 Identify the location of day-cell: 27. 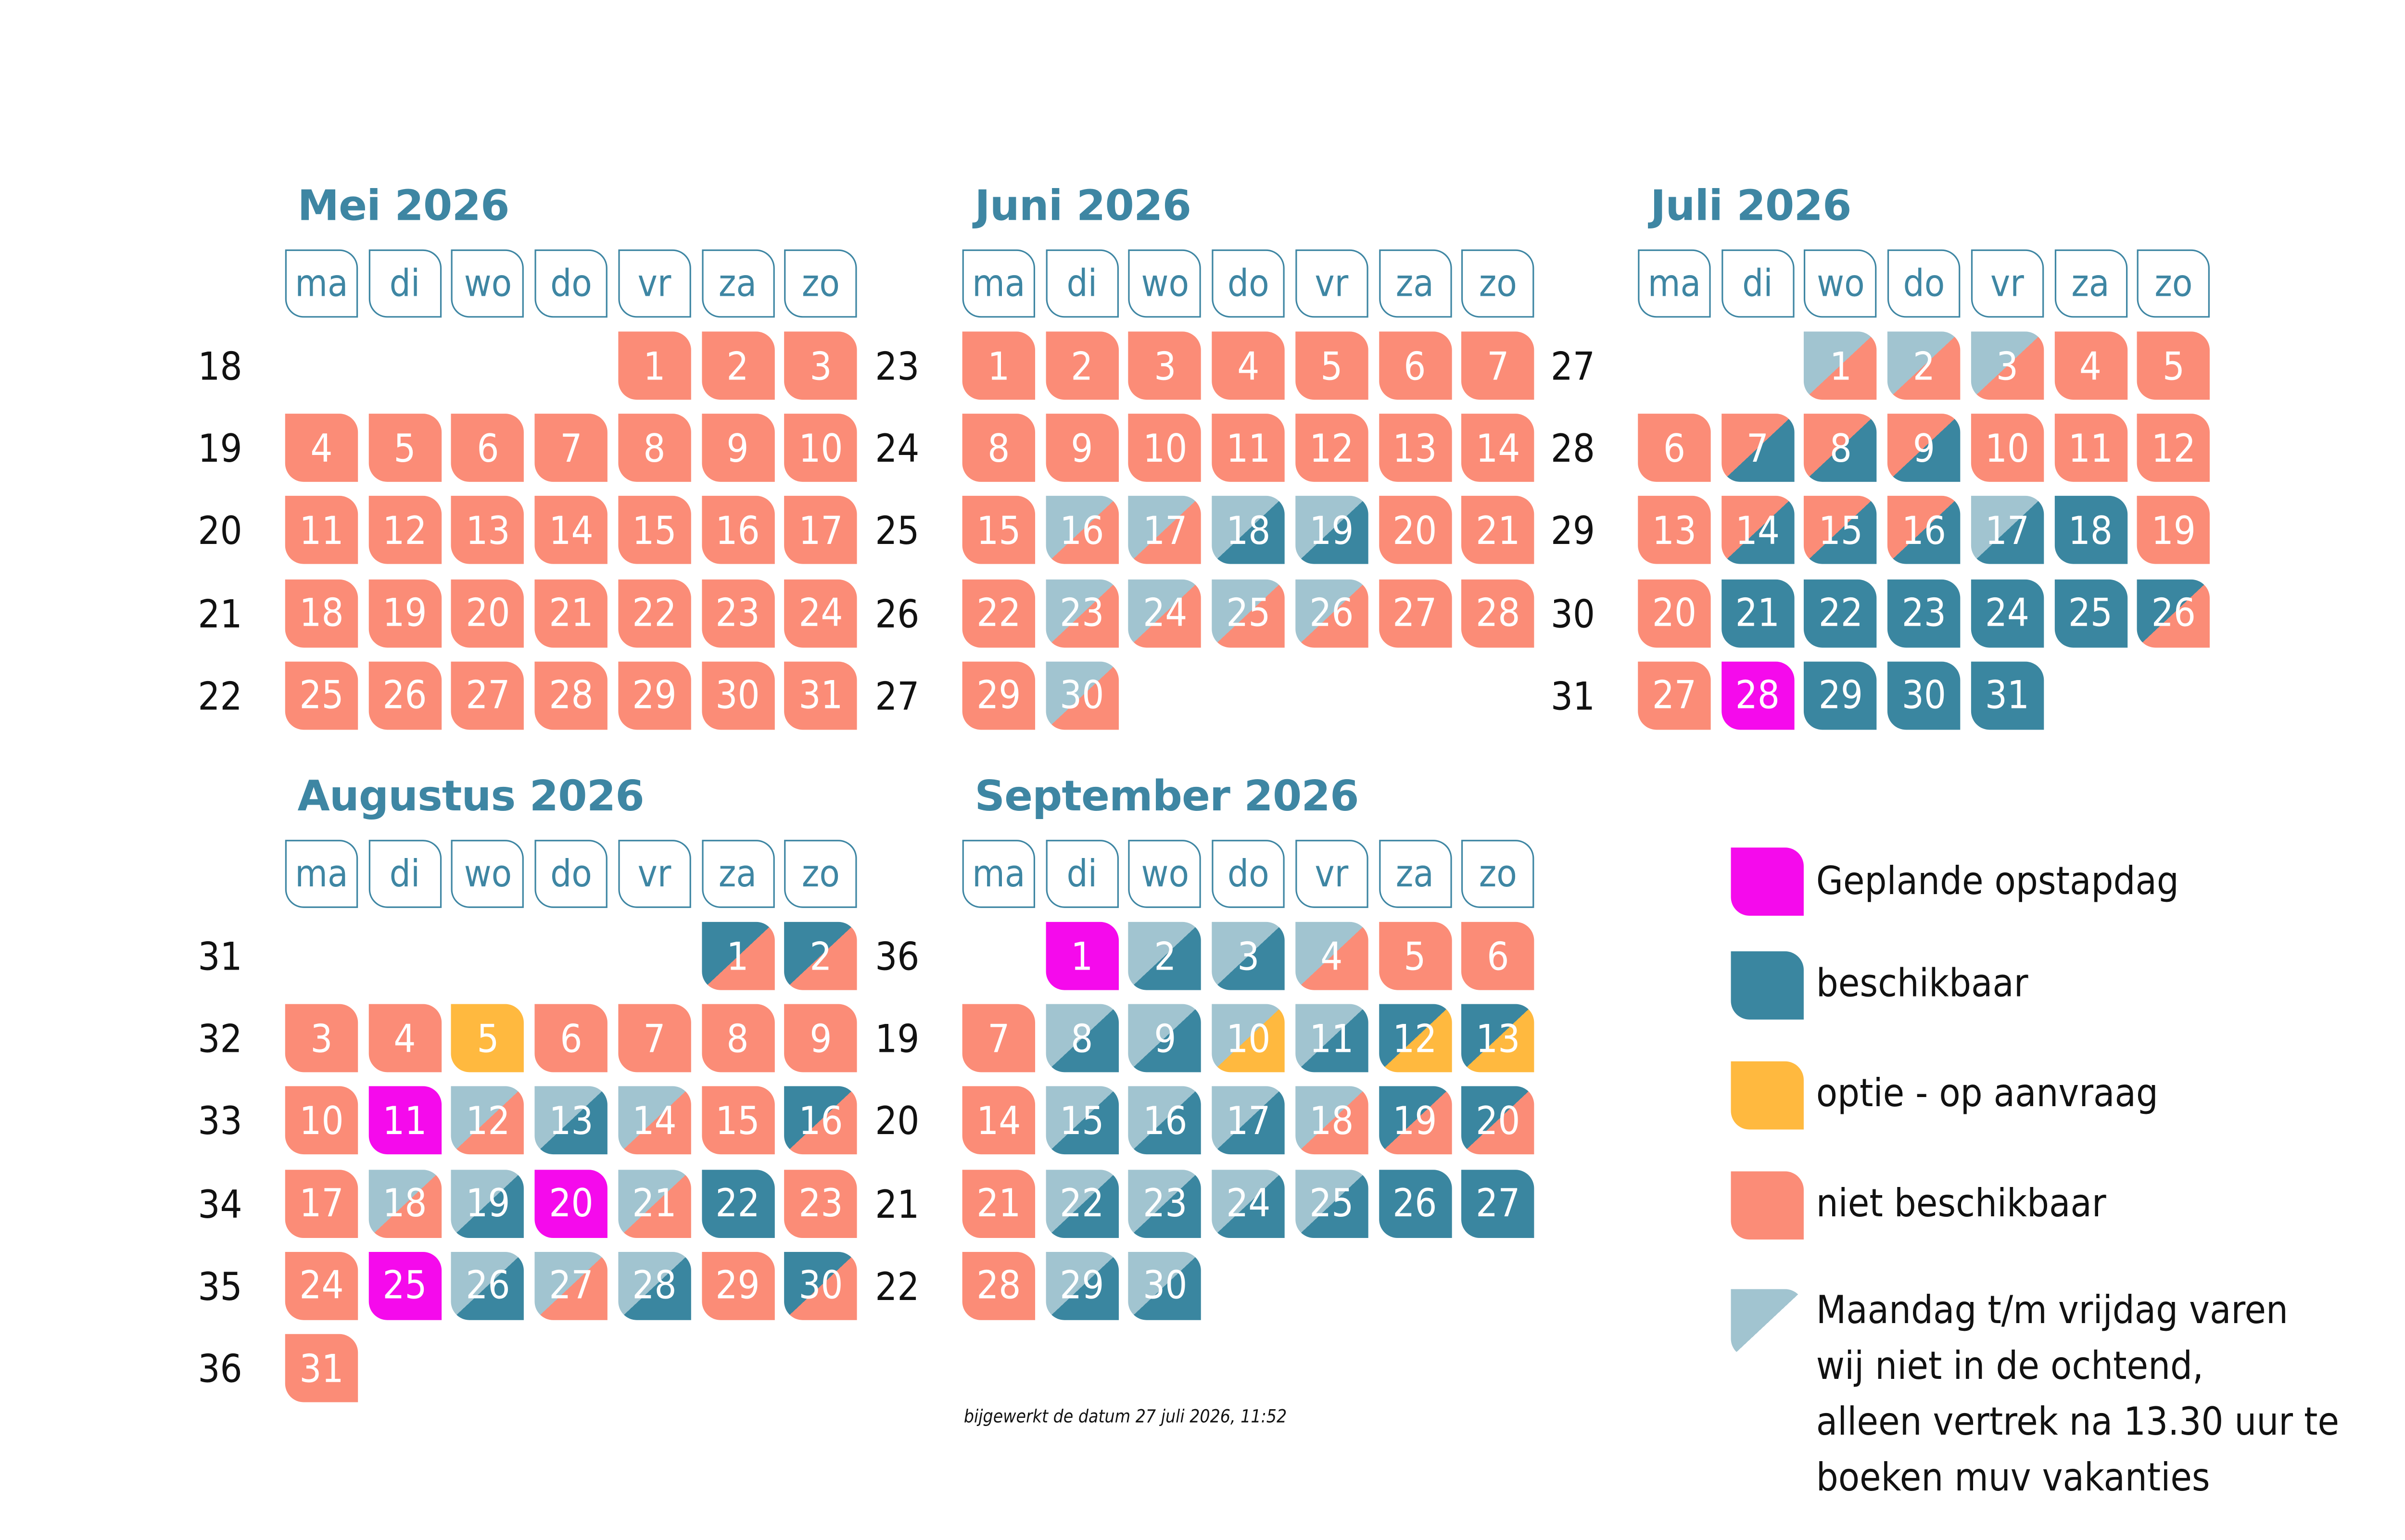
(1674, 695).